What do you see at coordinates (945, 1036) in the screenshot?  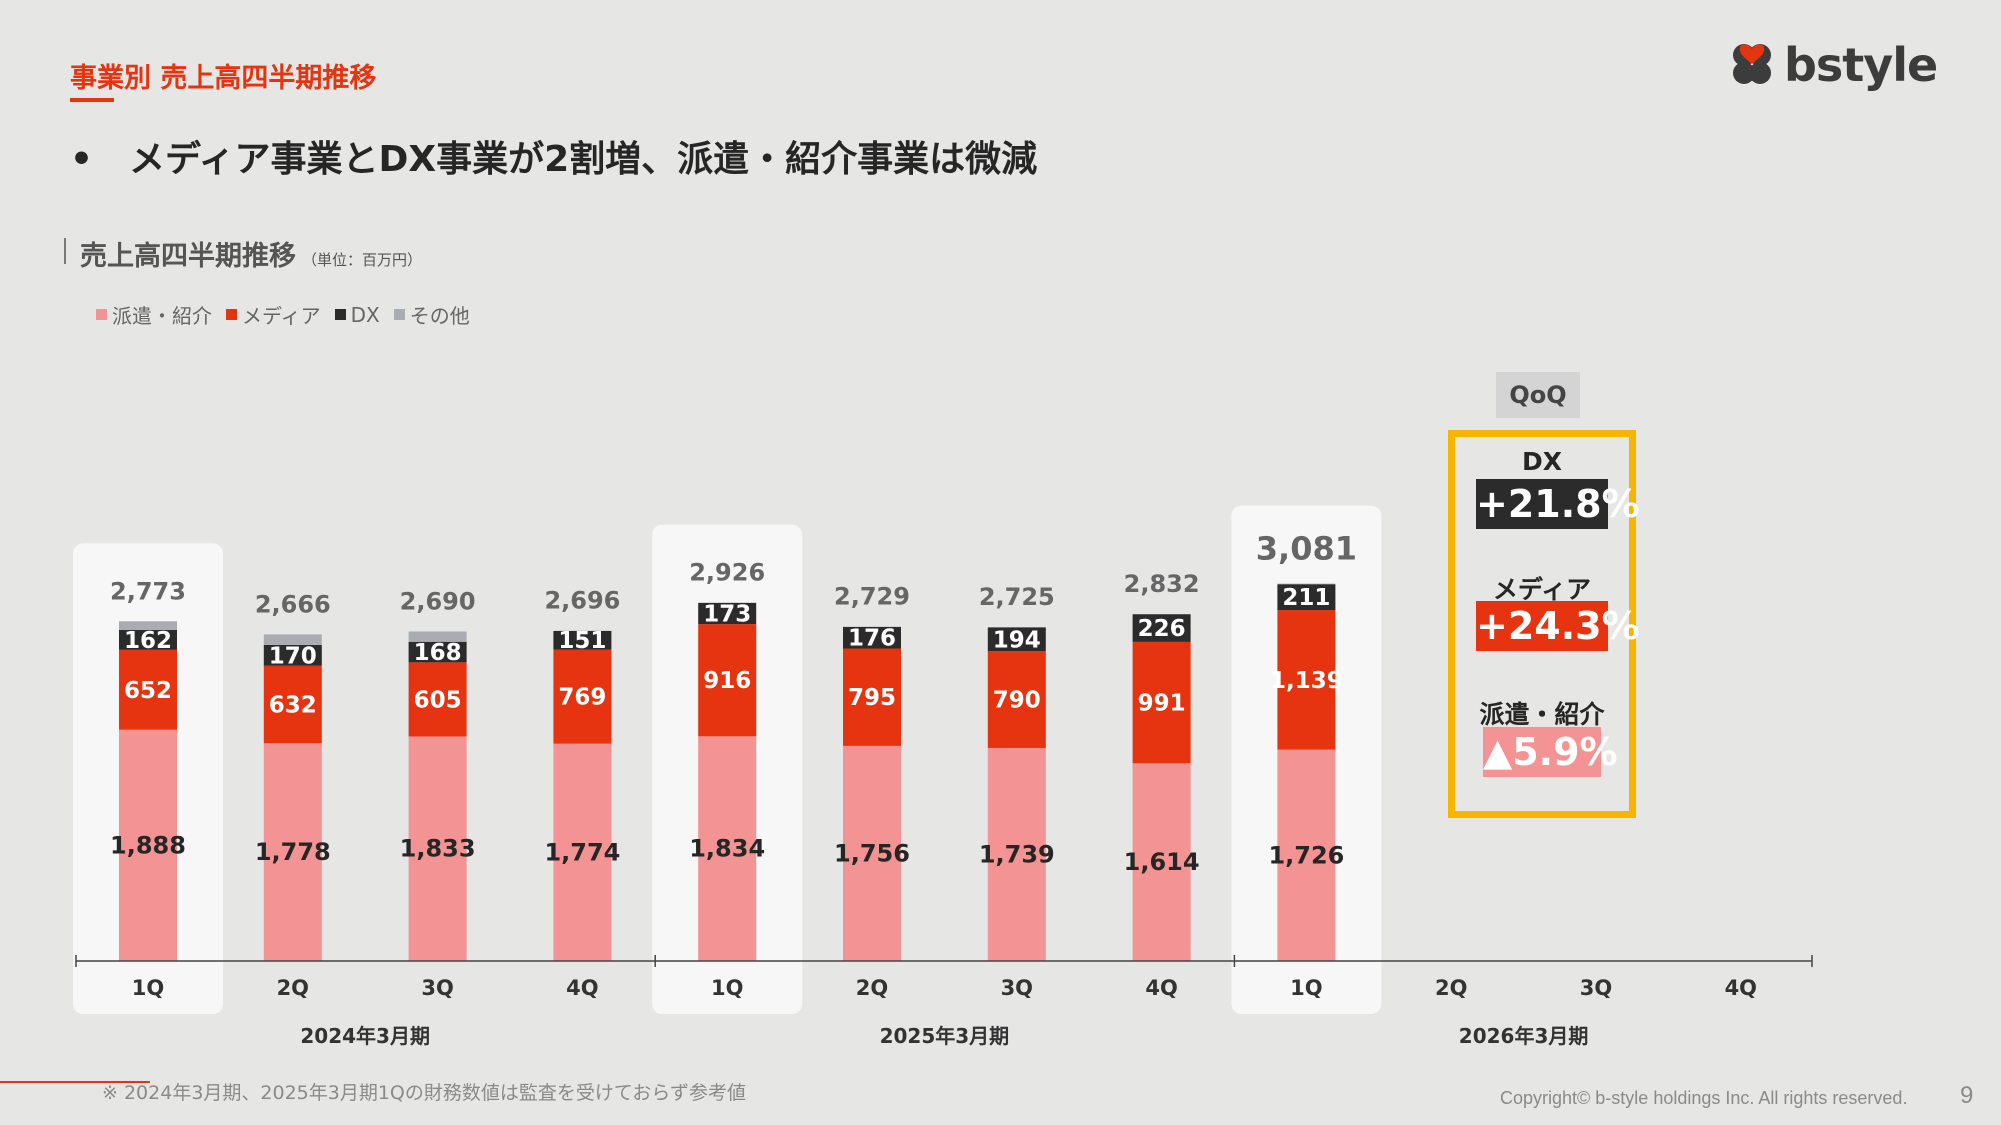 I see `x-group-label: 2025年3月期` at bounding box center [945, 1036].